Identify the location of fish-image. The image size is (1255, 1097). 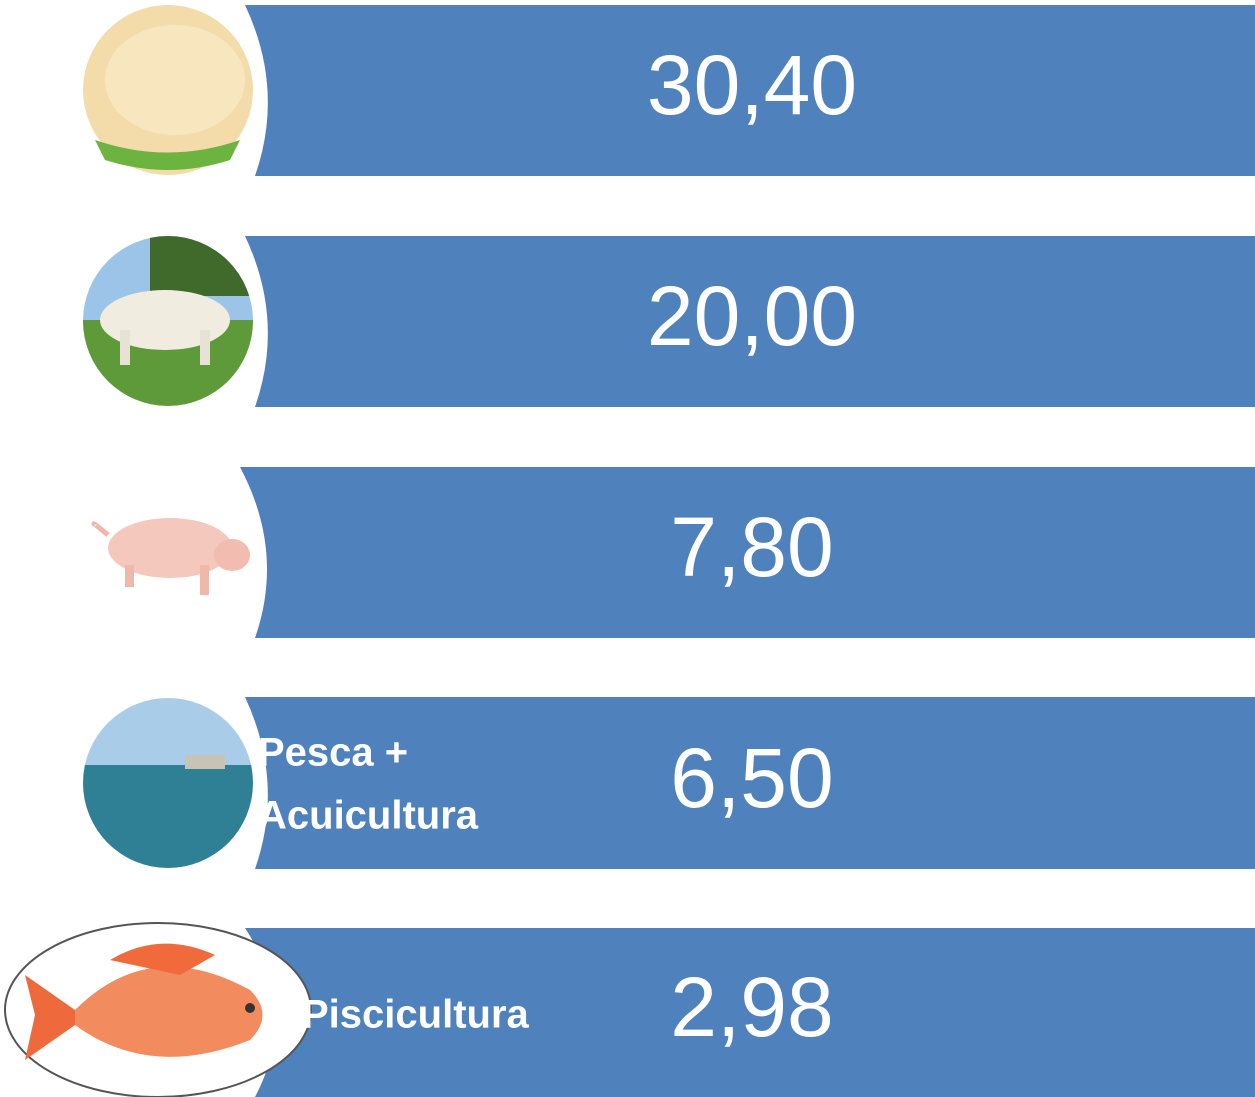
(144, 1001).